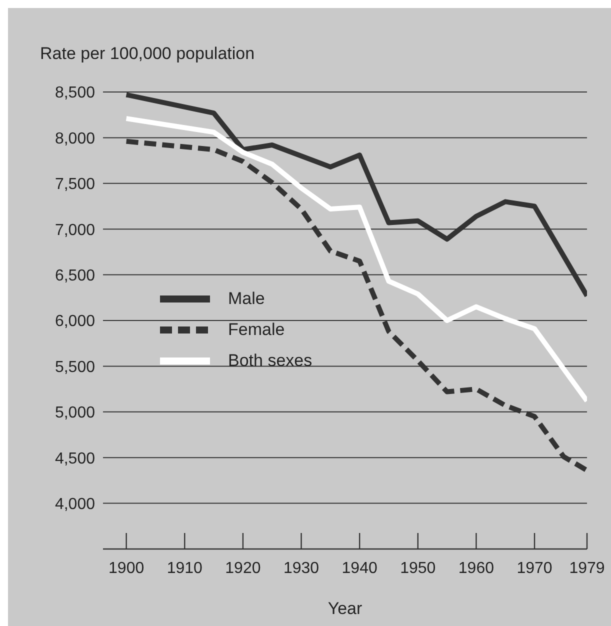  I want to click on x-tick-label: 1970, so click(534, 568).